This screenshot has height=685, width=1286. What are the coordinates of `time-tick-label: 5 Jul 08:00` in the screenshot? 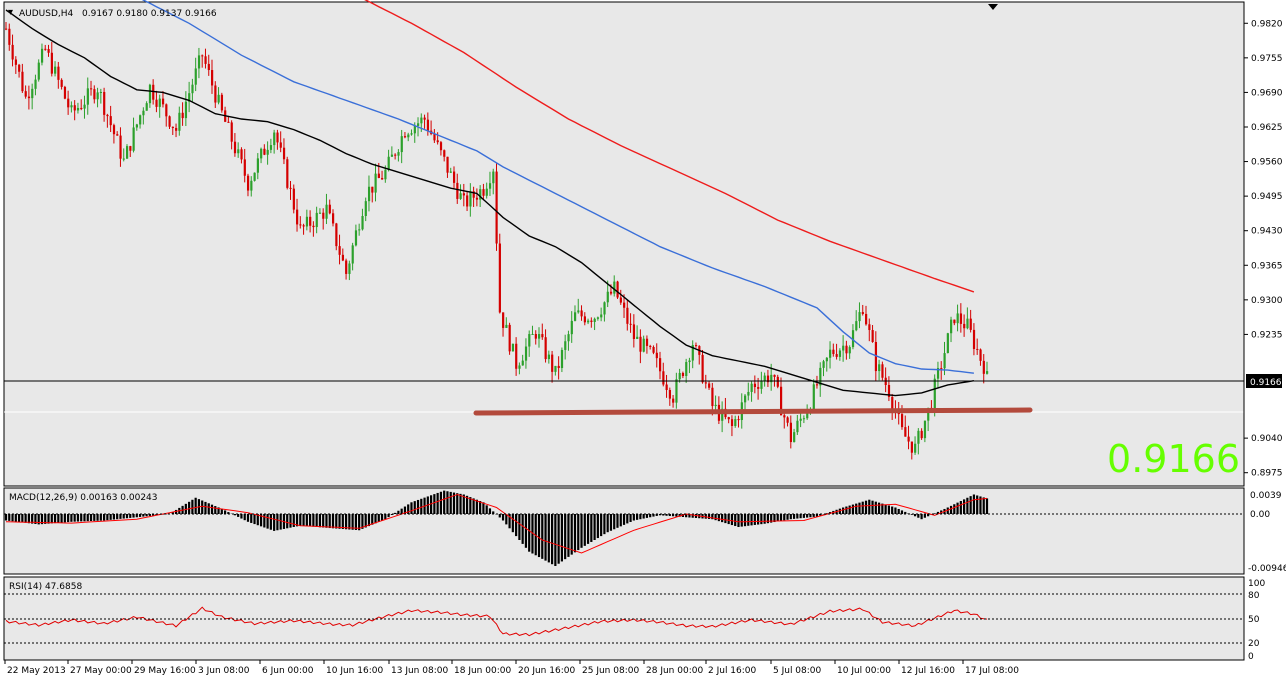 It's located at (797, 671).